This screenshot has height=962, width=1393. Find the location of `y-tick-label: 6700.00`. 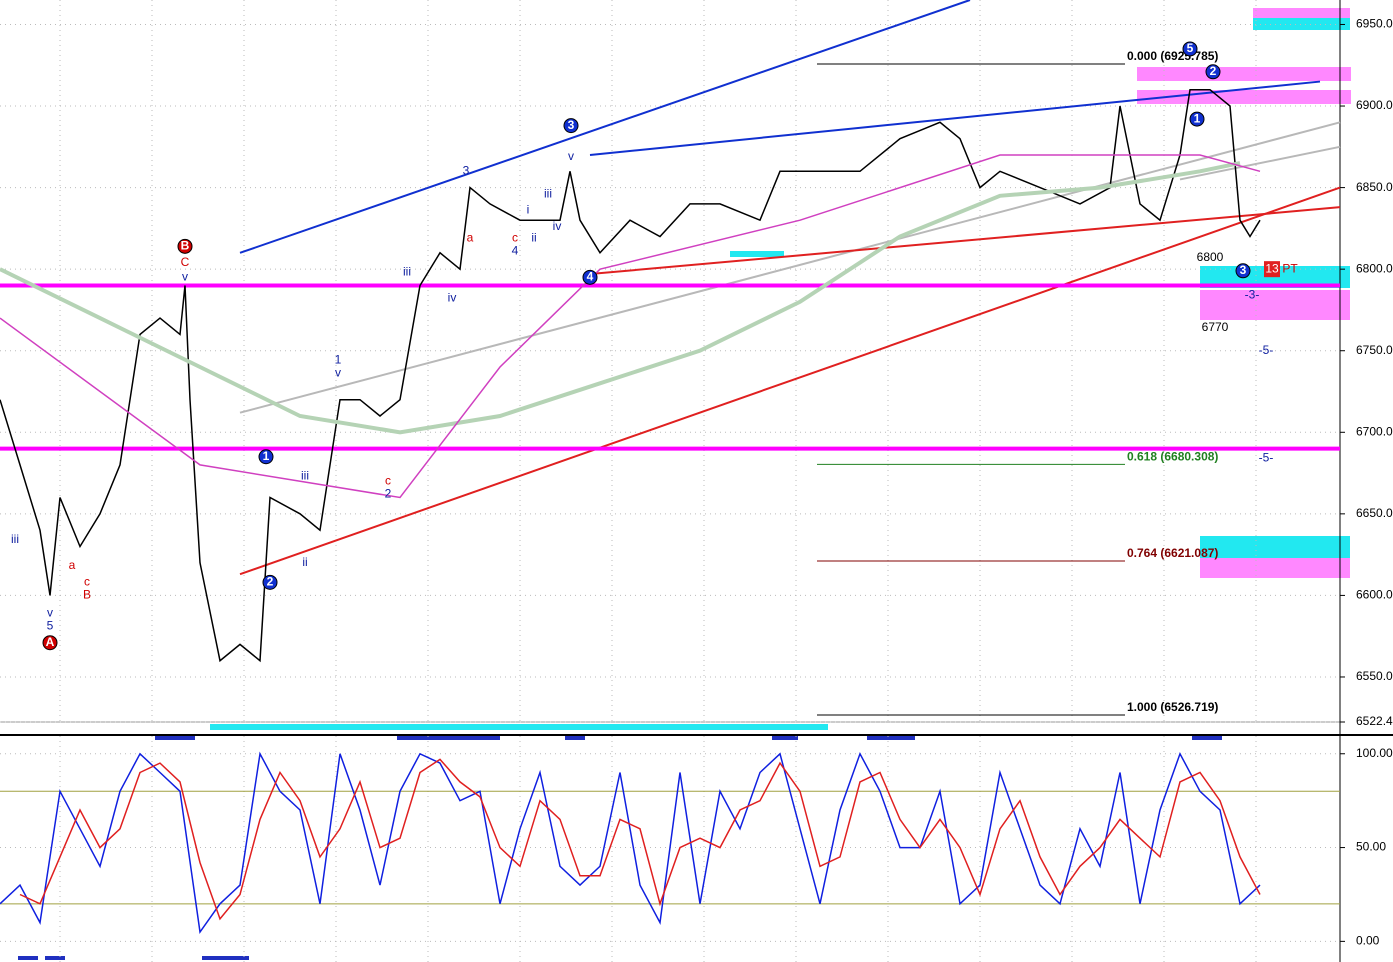

y-tick-label: 6700.00 is located at coordinates (1374, 431).